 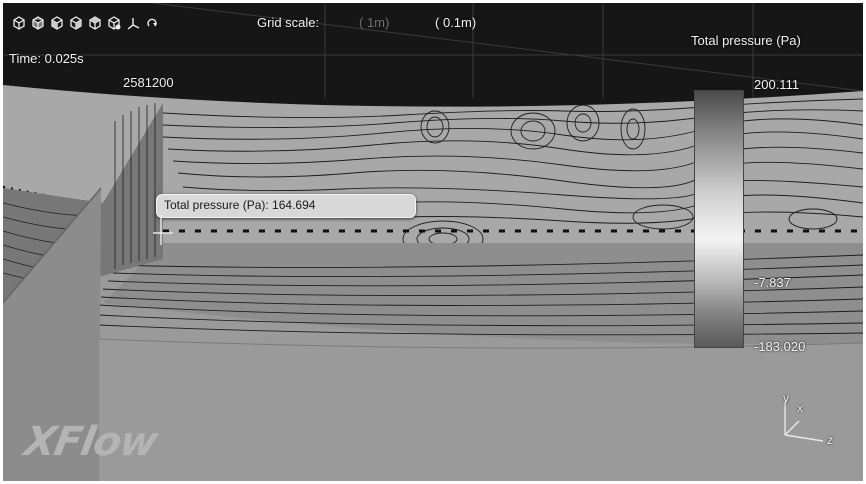 I want to click on xflow-logo: XFlow, so click(x=90, y=442).